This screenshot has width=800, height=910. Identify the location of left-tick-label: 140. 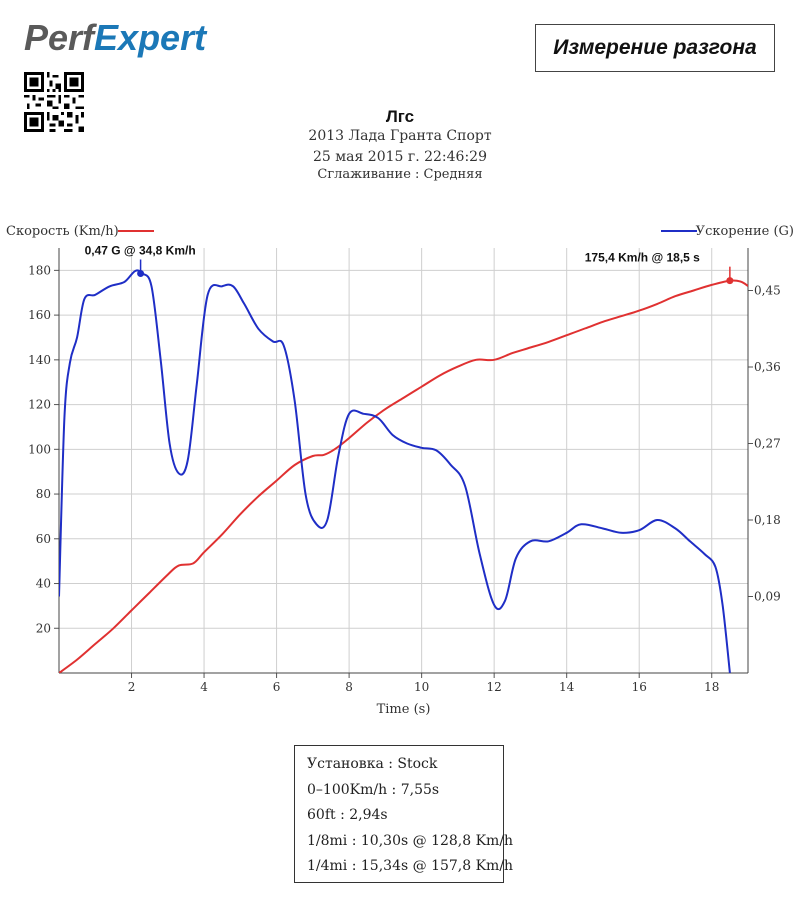
(39, 360).